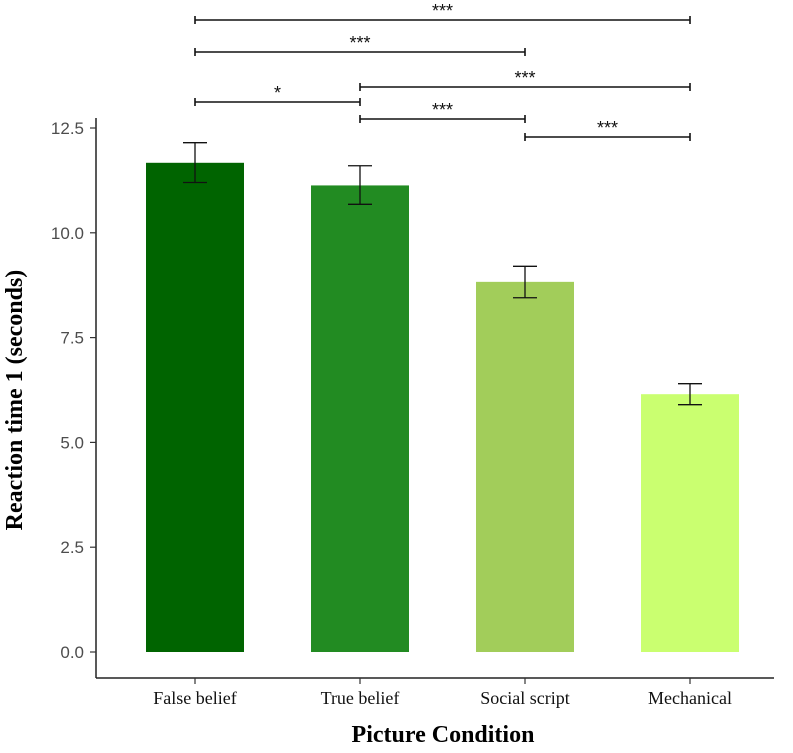 The height and width of the screenshot is (753, 793). Describe the element at coordinates (72, 547) in the screenshot. I see `y-tick-label: 2.5` at that location.